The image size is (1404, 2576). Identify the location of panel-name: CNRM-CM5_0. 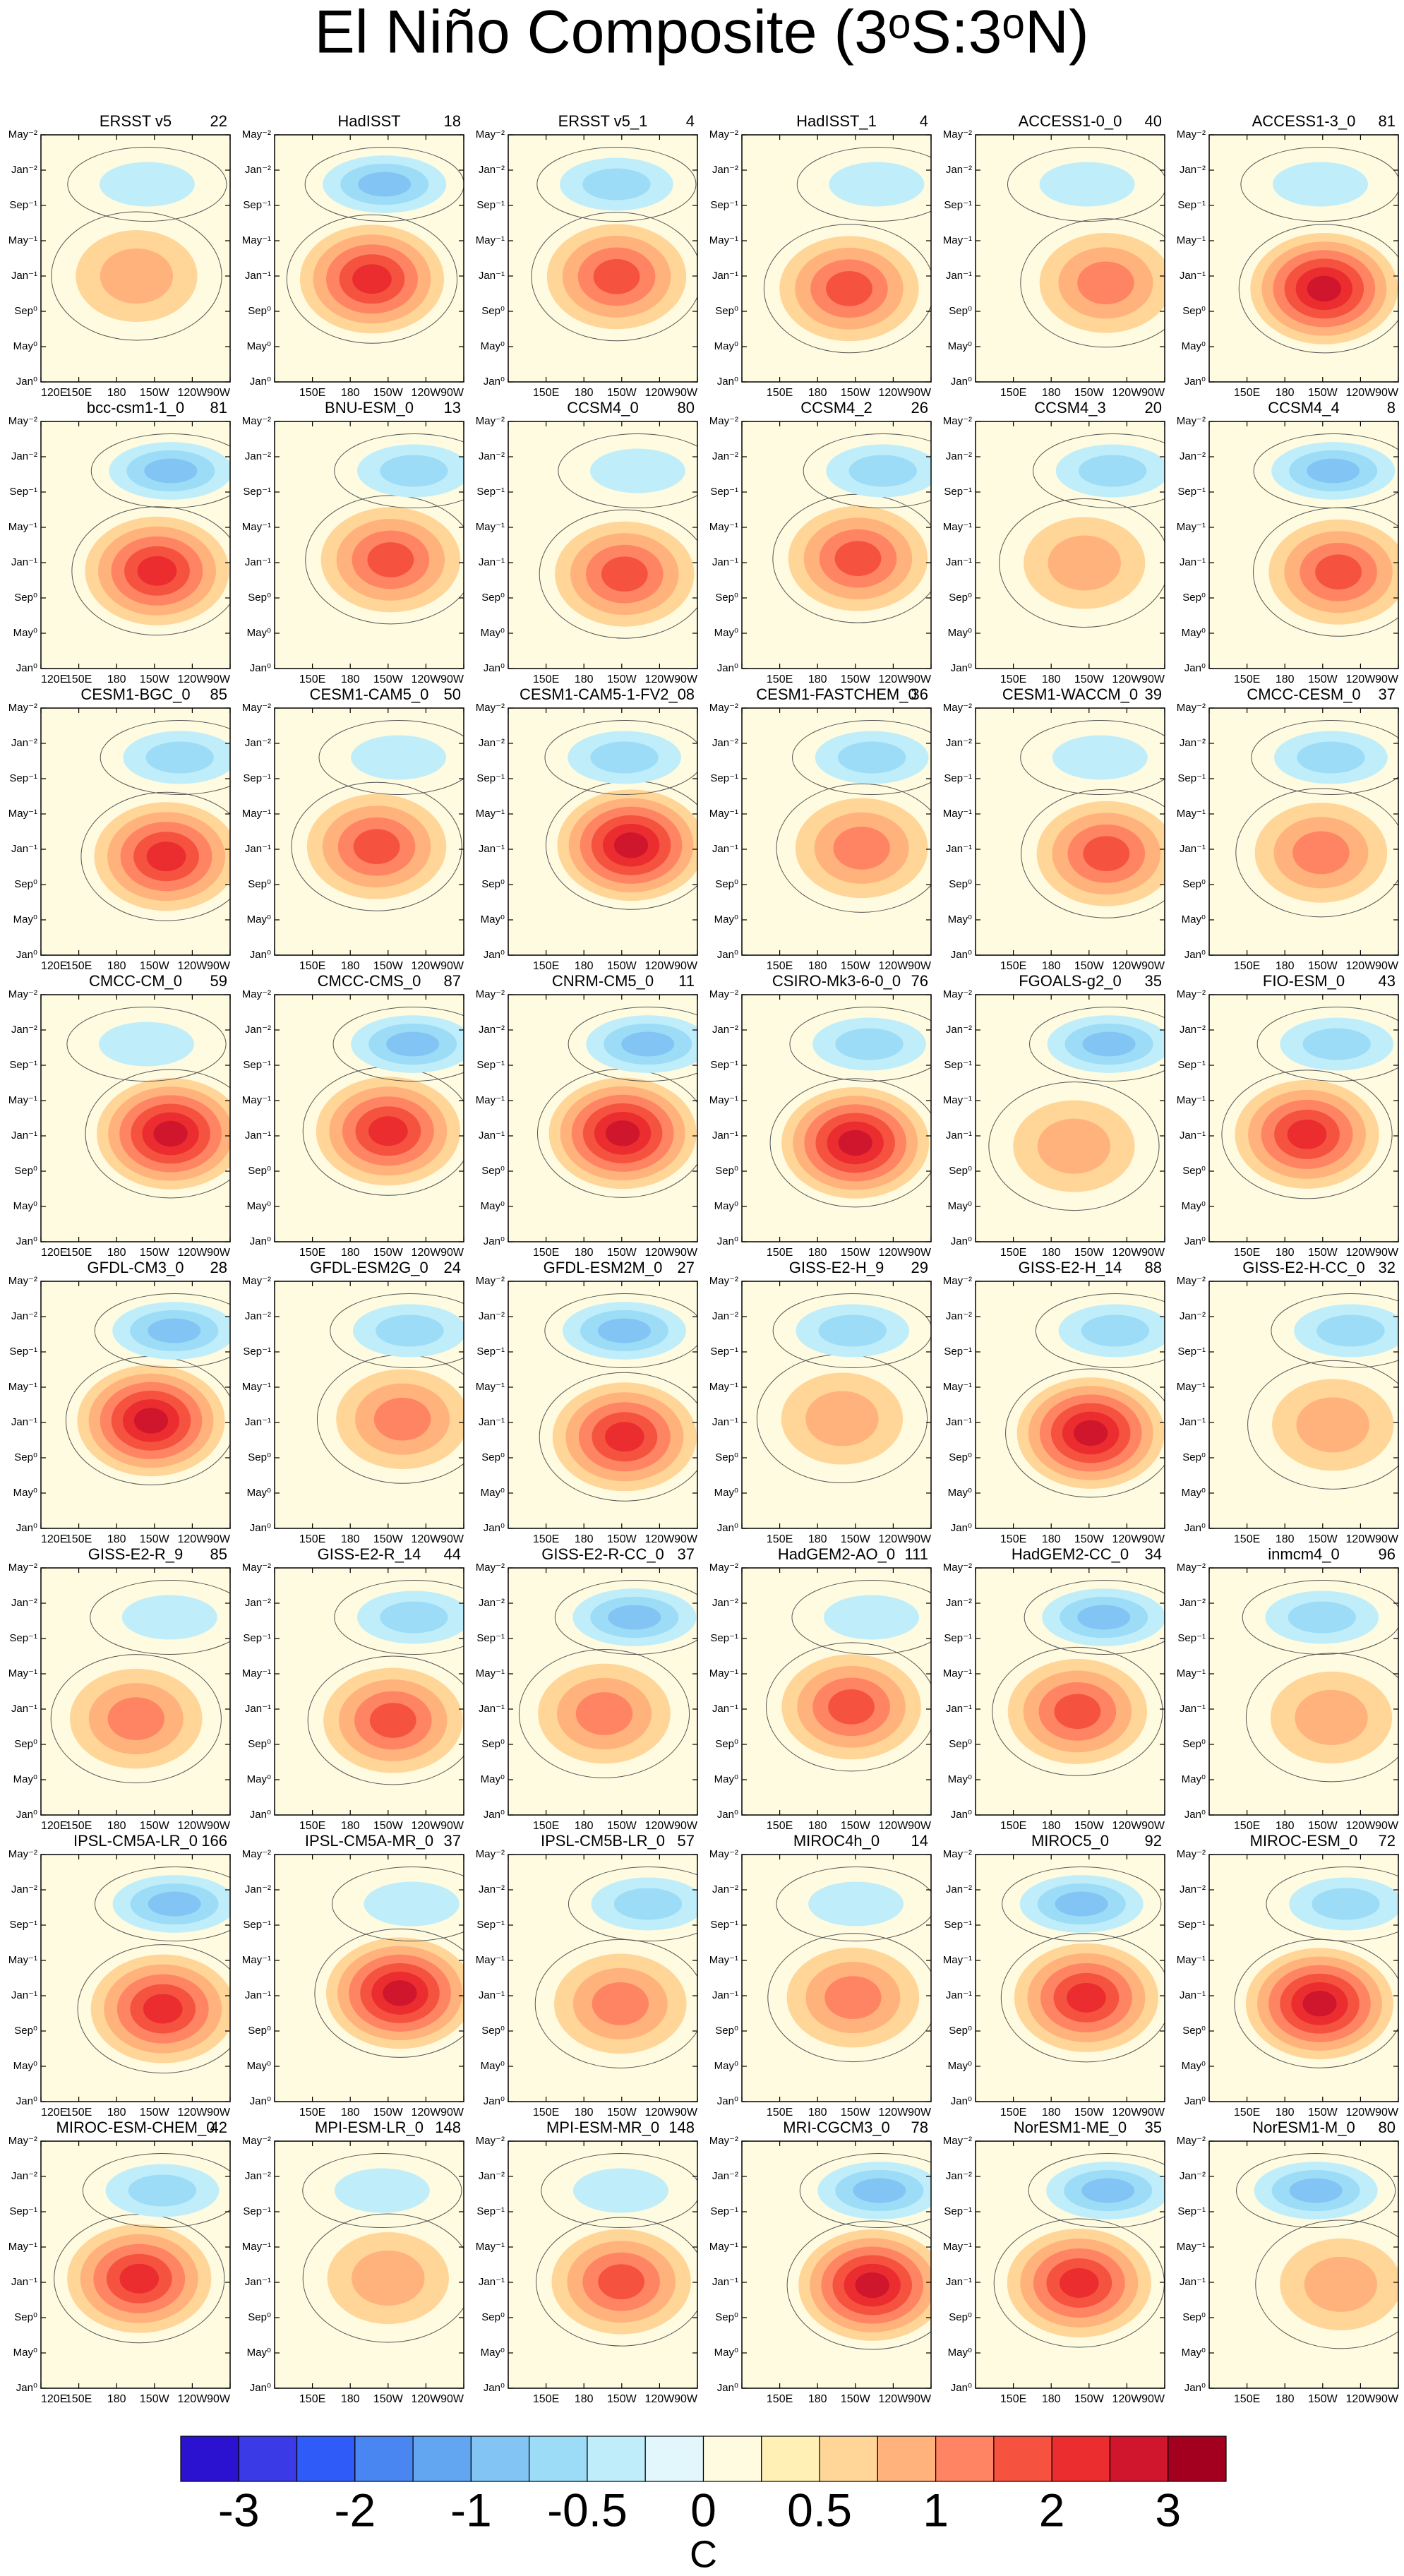
(603, 981).